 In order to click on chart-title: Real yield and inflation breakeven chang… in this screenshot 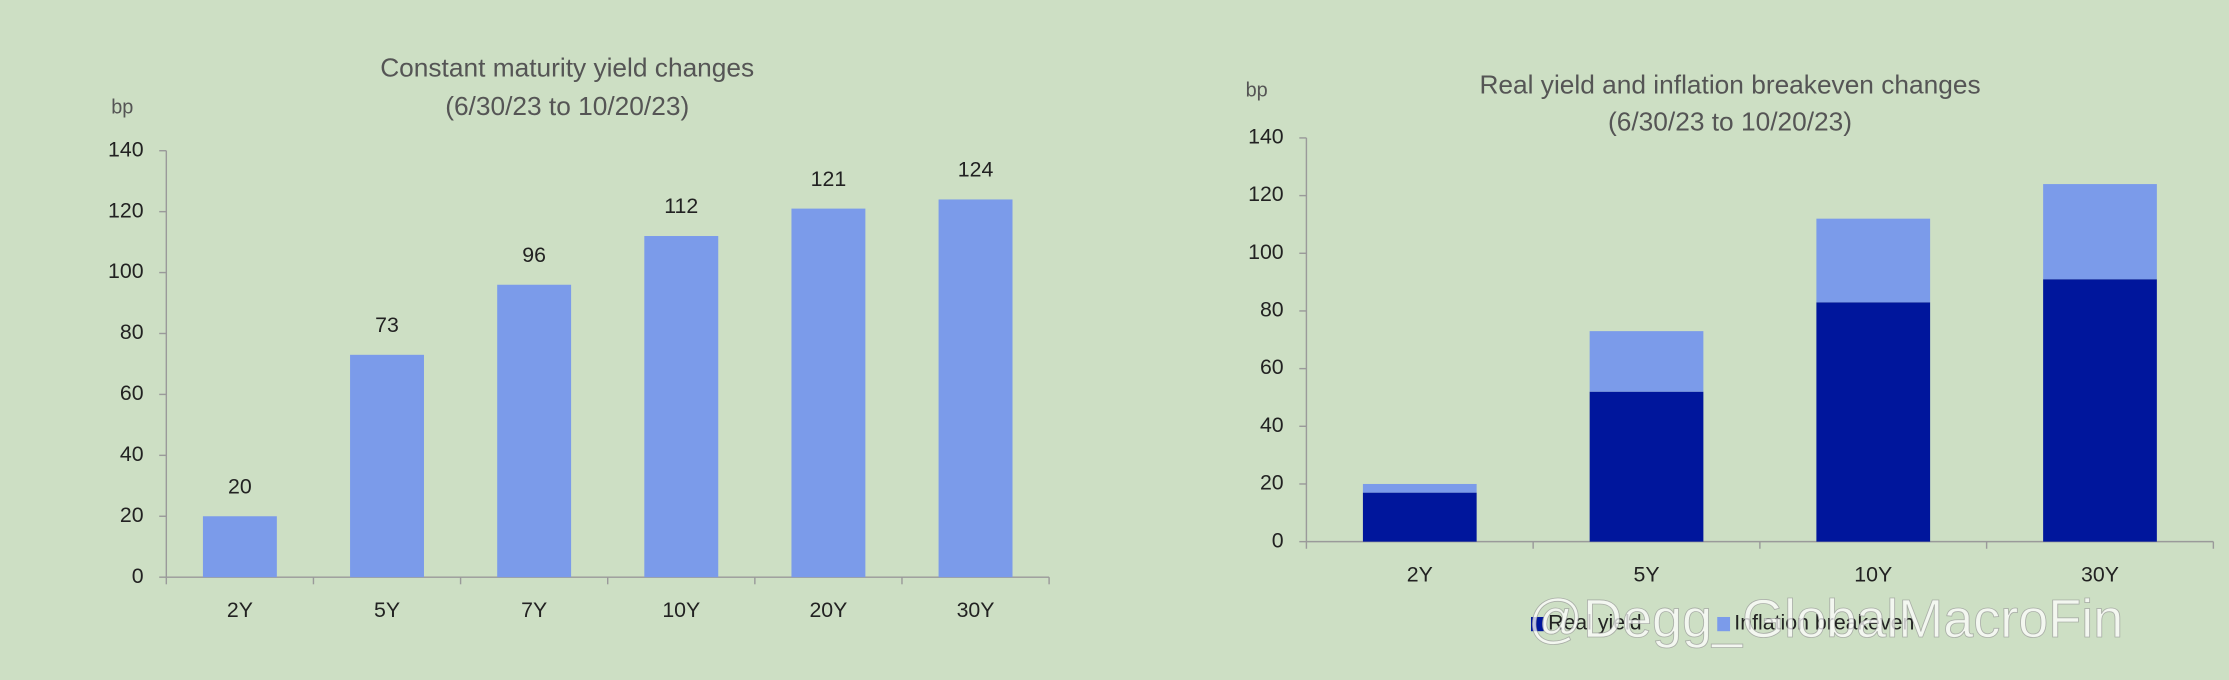, I will do `click(1729, 85)`.